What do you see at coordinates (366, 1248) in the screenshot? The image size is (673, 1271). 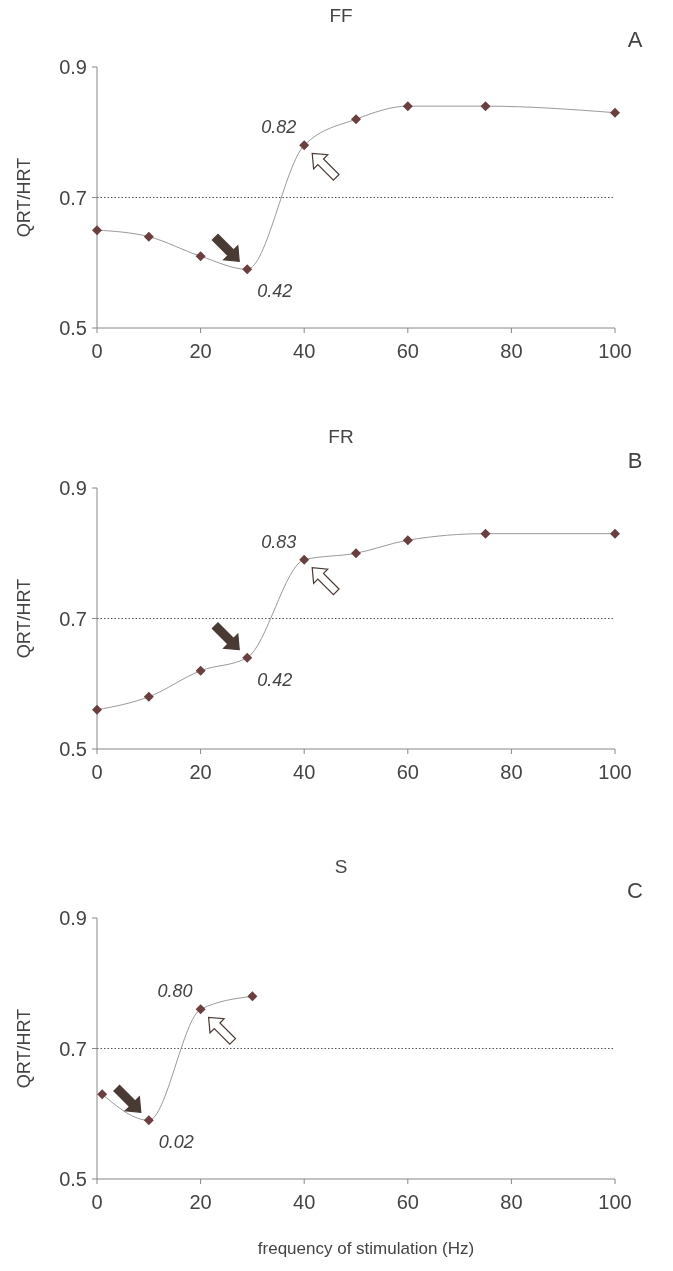 I see `x-axis-title: frequency of stimulation (Hz)` at bounding box center [366, 1248].